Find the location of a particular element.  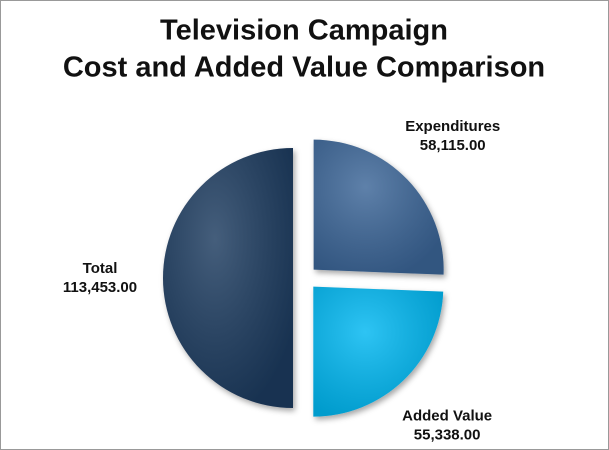

chart-title: Television Campaign is located at coordinates (304, 31).